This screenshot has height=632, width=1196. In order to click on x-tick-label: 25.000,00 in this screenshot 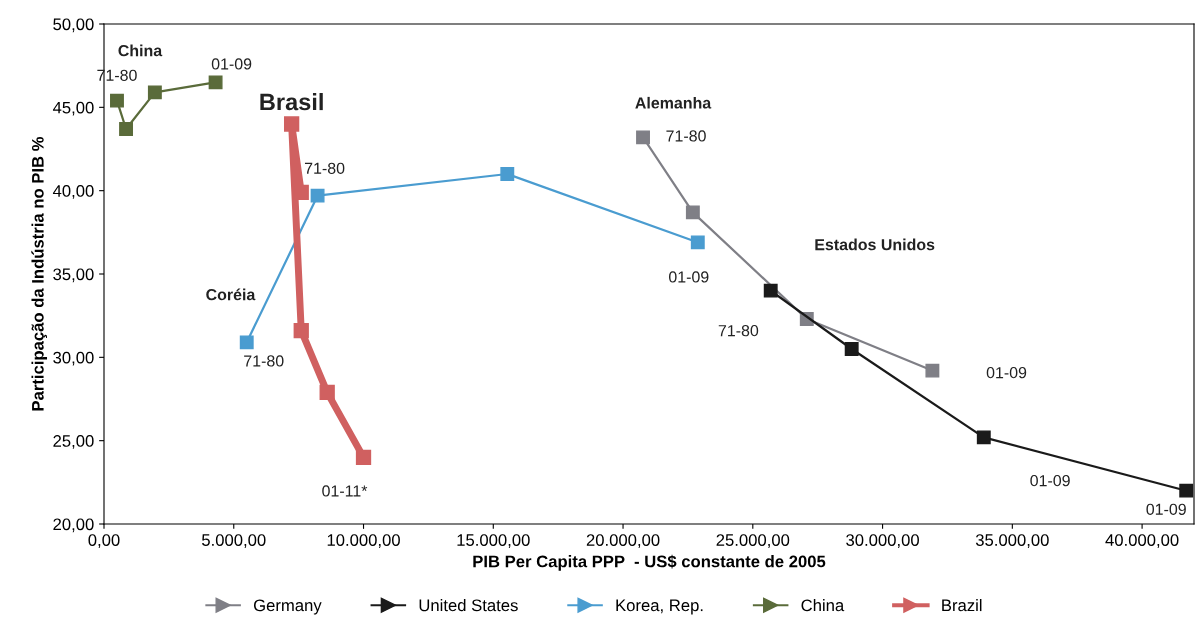, I will do `click(753, 541)`.